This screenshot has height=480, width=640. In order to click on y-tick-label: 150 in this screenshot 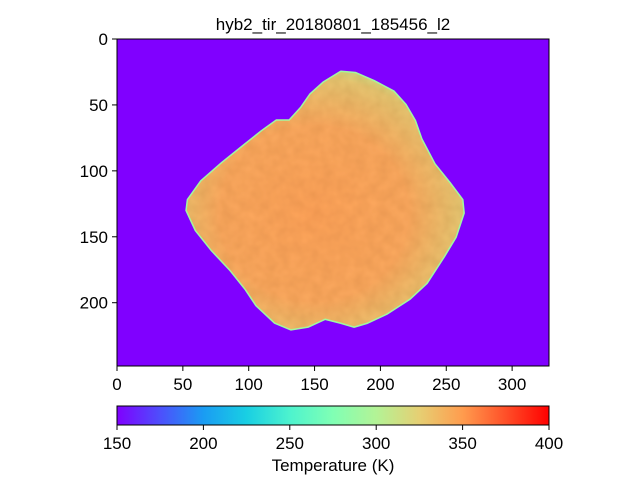, I will do `click(94, 237)`.